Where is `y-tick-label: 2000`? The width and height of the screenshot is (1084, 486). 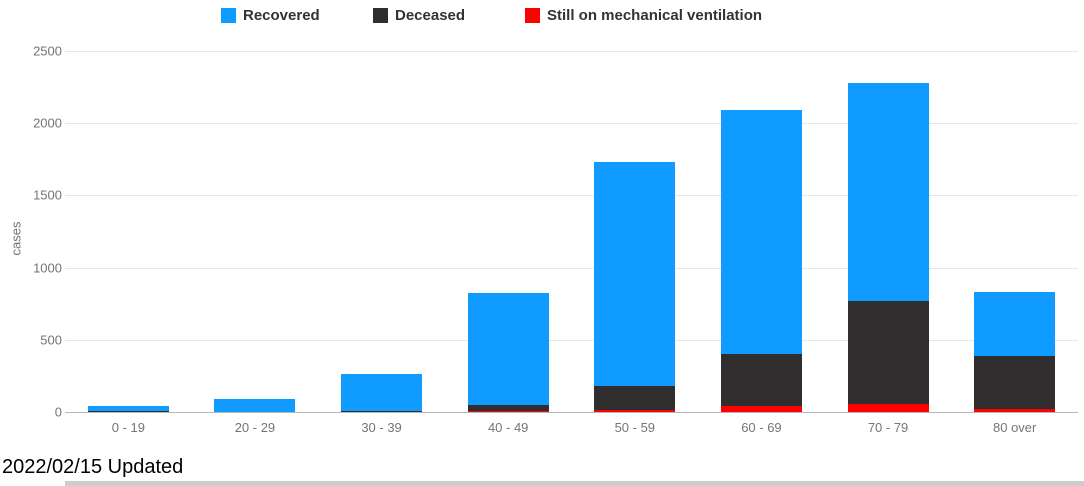
y-tick-label: 2000 is located at coordinates (47, 123).